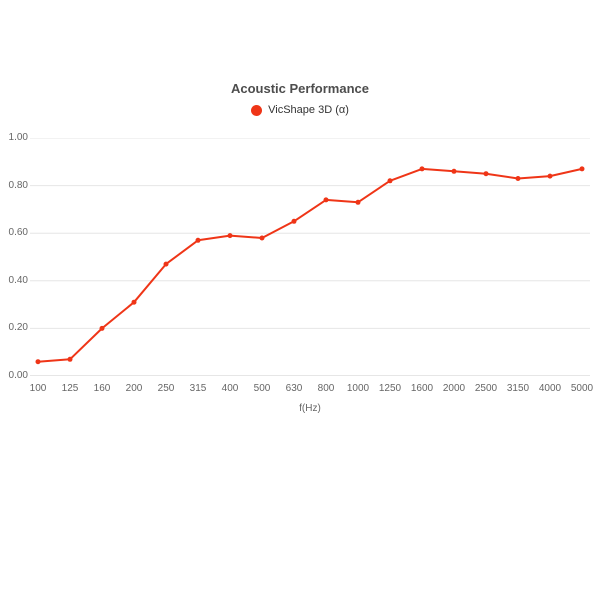 The image size is (600, 600). Describe the element at coordinates (486, 388) in the screenshot. I see `x-tick-label: 2500` at that location.